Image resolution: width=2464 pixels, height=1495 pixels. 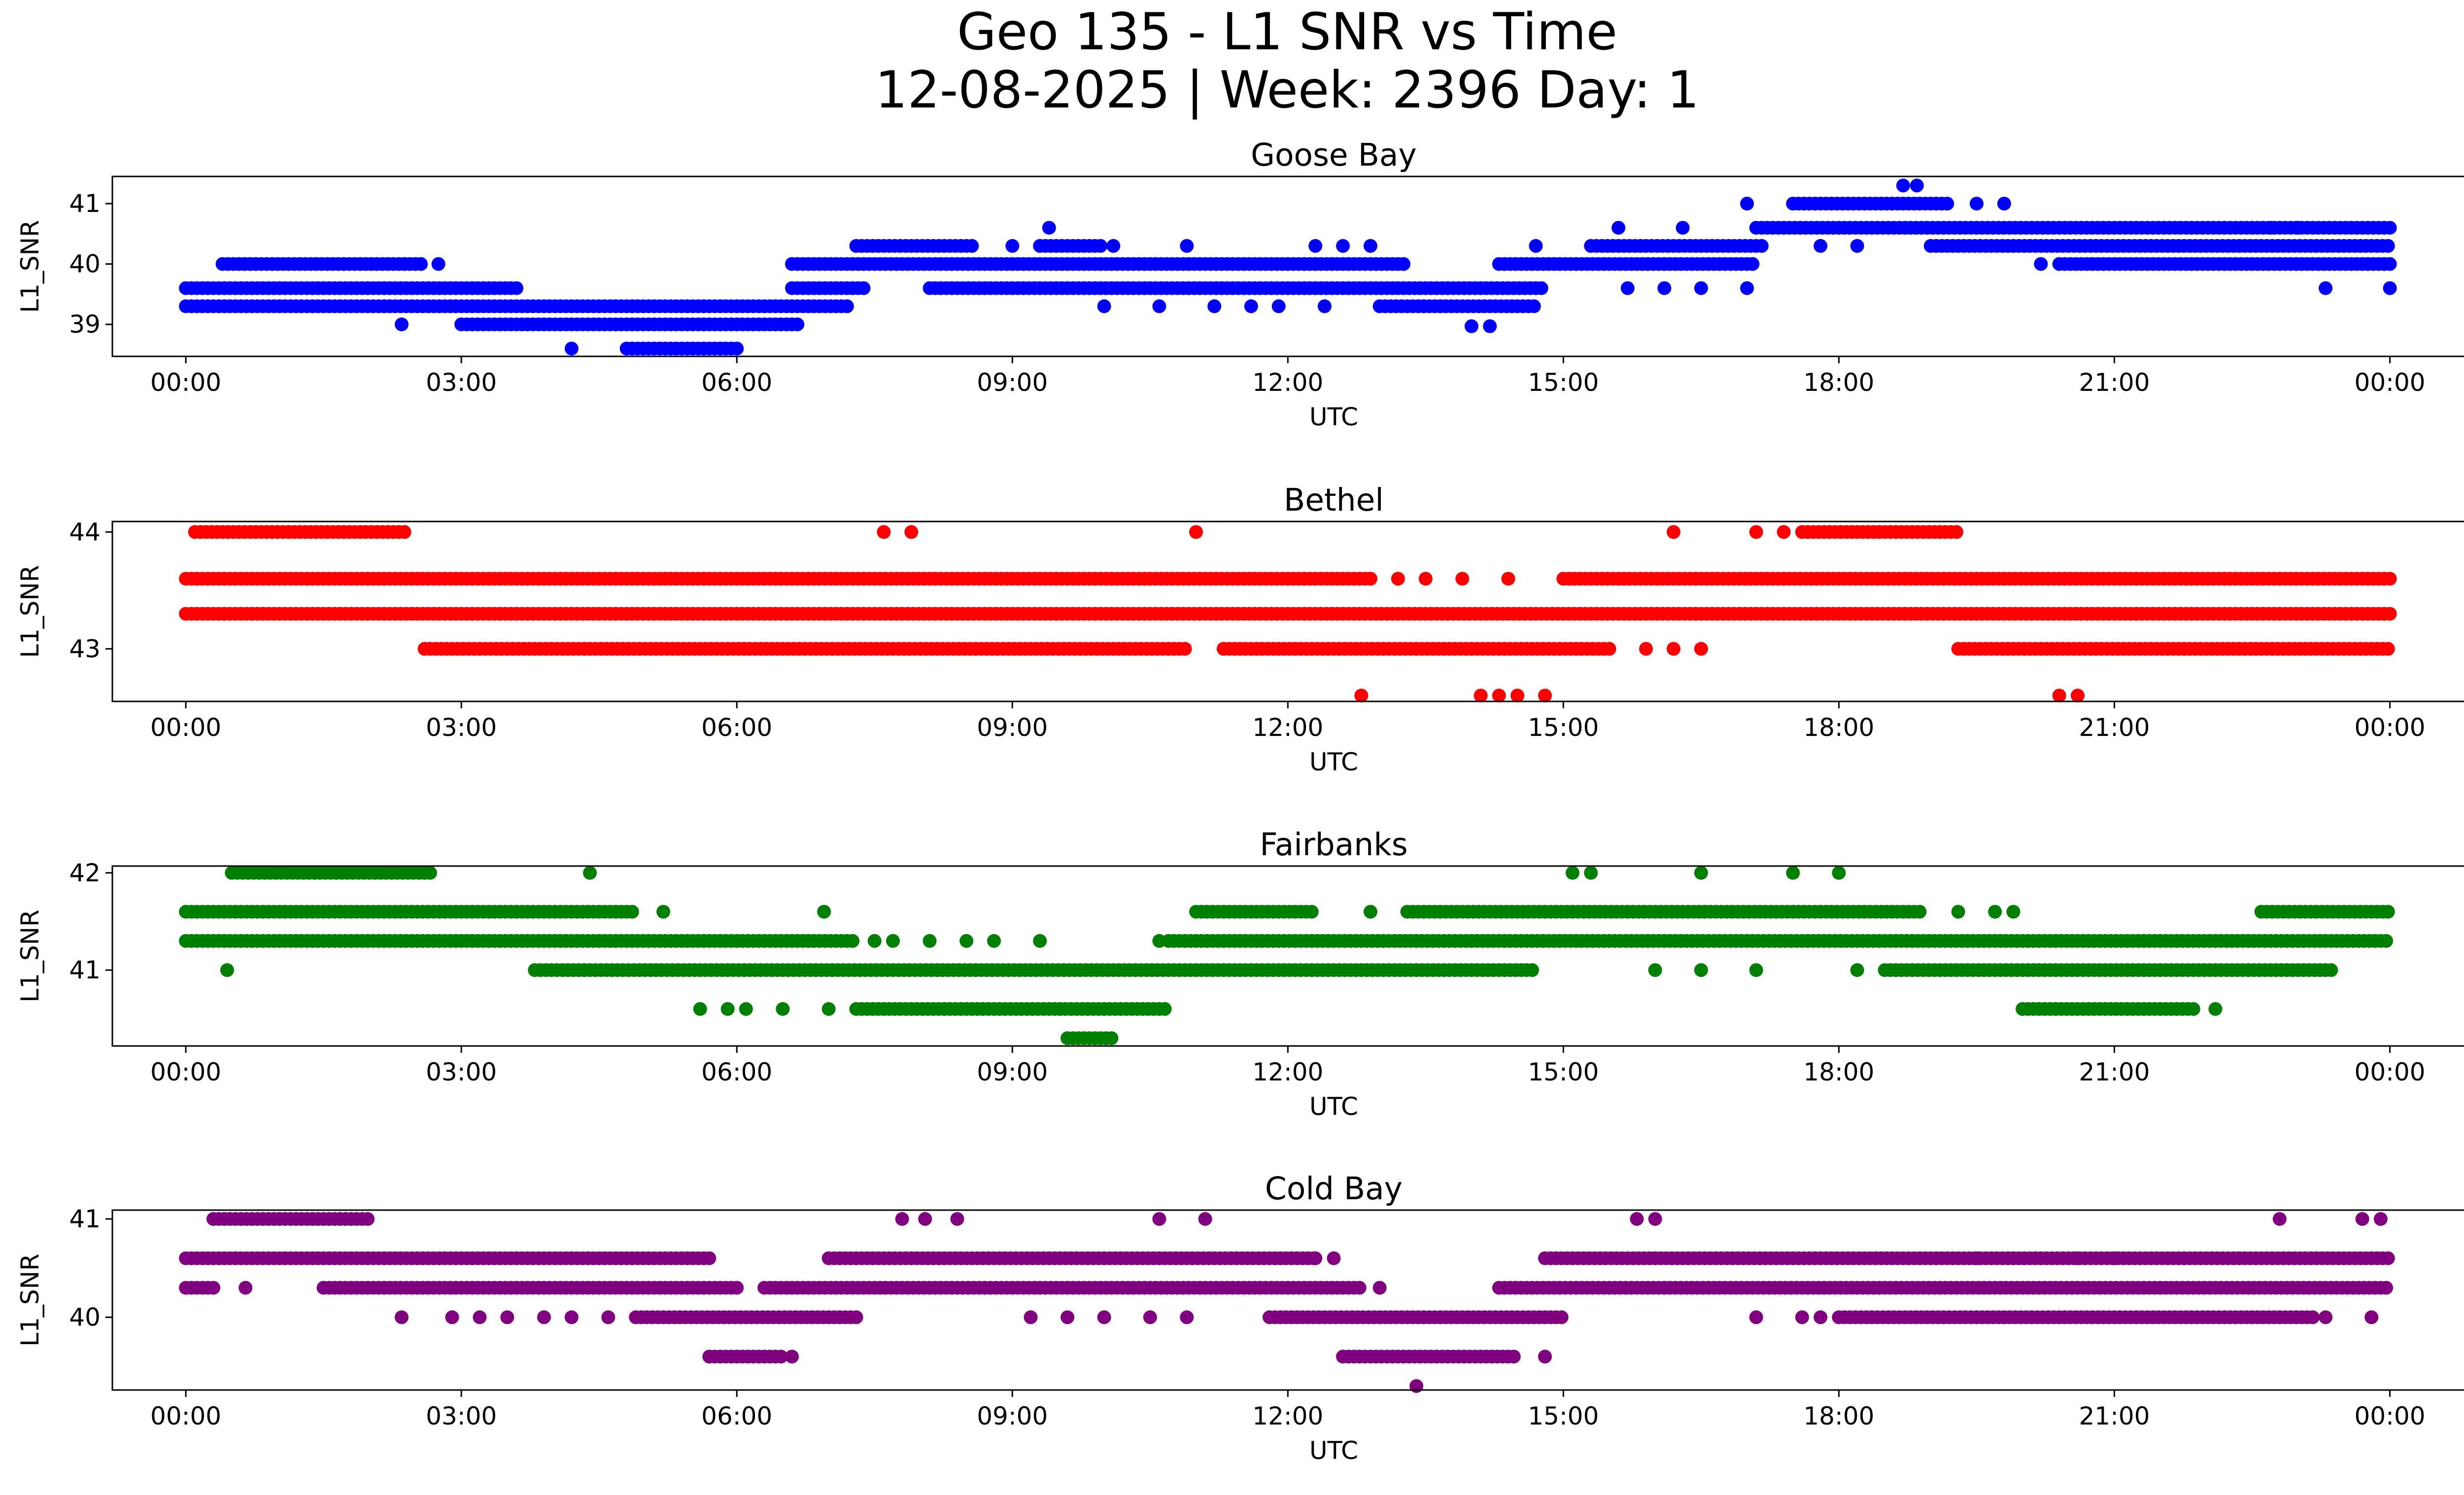 What do you see at coordinates (1287, 90) in the screenshot?
I see `figure-title-line2: 12-08-2025 | Week: 2396 Day: 1` at bounding box center [1287, 90].